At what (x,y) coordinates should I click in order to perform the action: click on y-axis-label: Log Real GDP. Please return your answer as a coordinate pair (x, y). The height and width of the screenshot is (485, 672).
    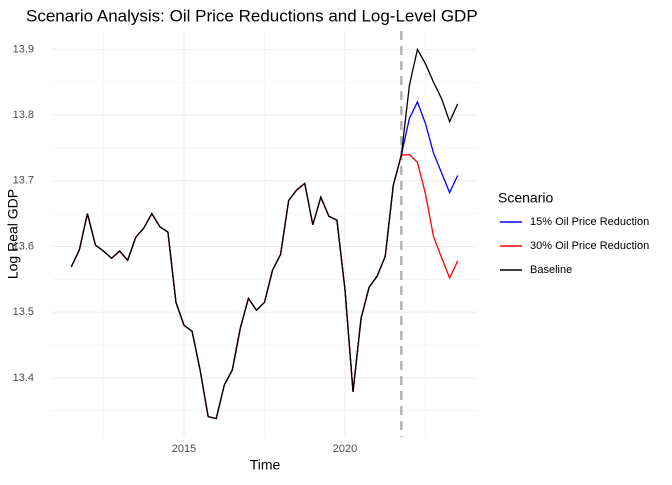
    Looking at the image, I should click on (13, 234).